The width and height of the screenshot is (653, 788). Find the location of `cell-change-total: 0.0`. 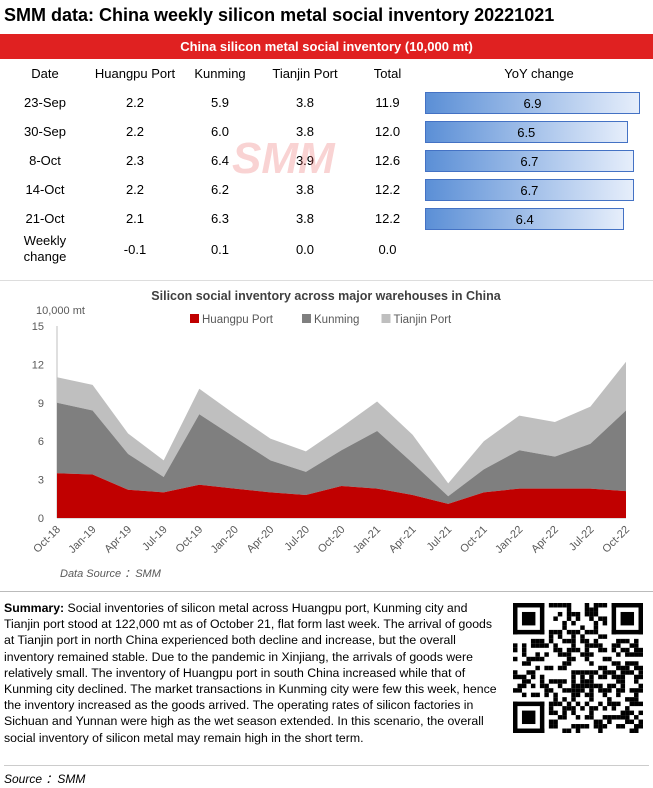

cell-change-total: 0.0 is located at coordinates (387, 249).